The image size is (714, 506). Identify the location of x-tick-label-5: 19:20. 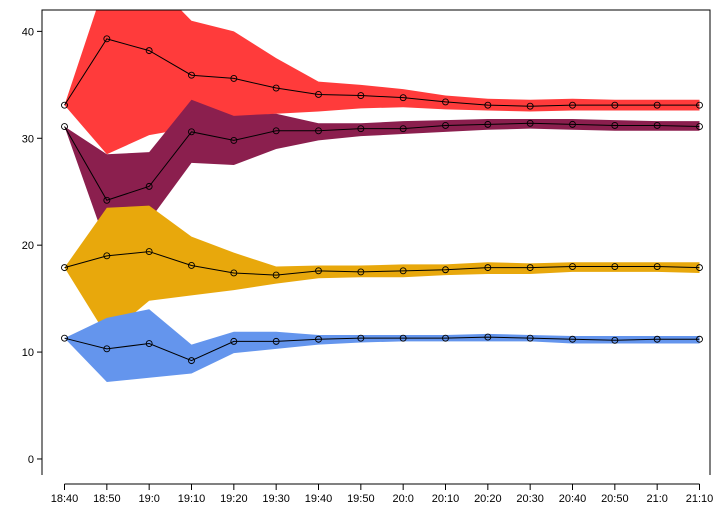
(234, 499).